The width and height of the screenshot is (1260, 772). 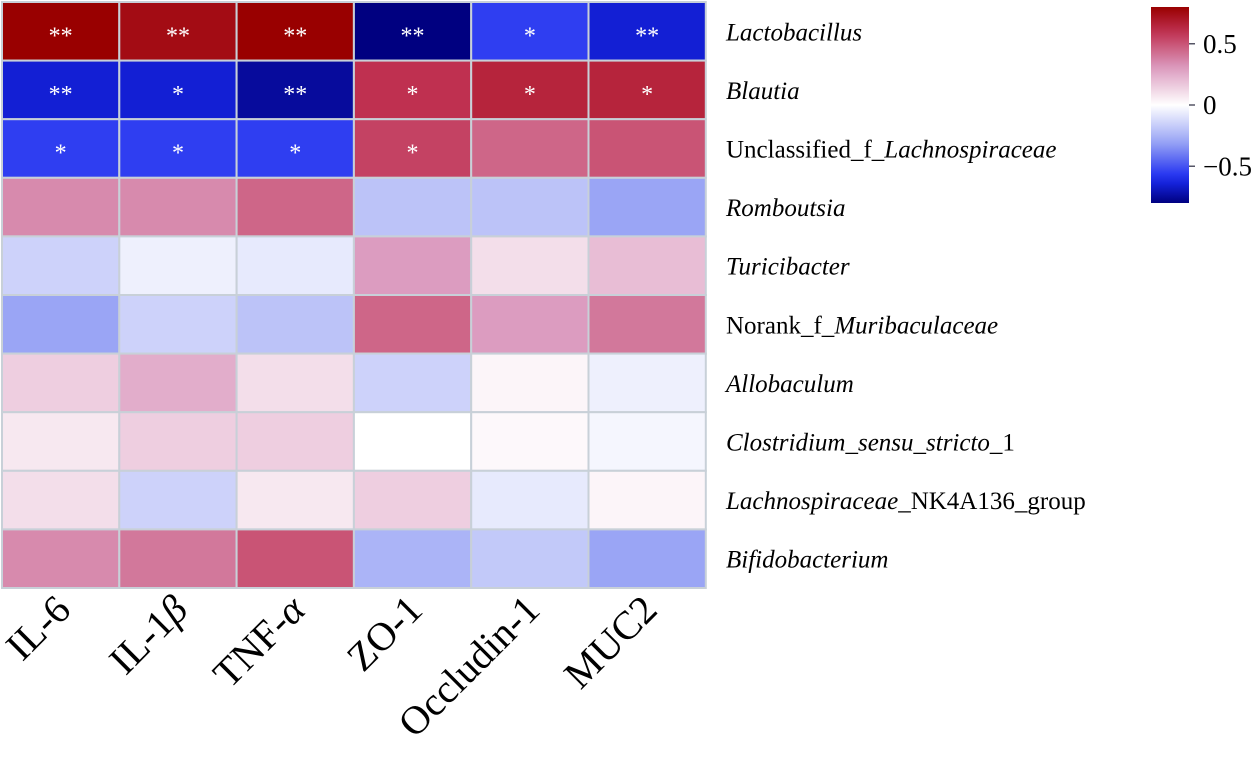 I want to click on row-label: Unclassified_f_Lachnospiraceae, so click(x=891, y=150).